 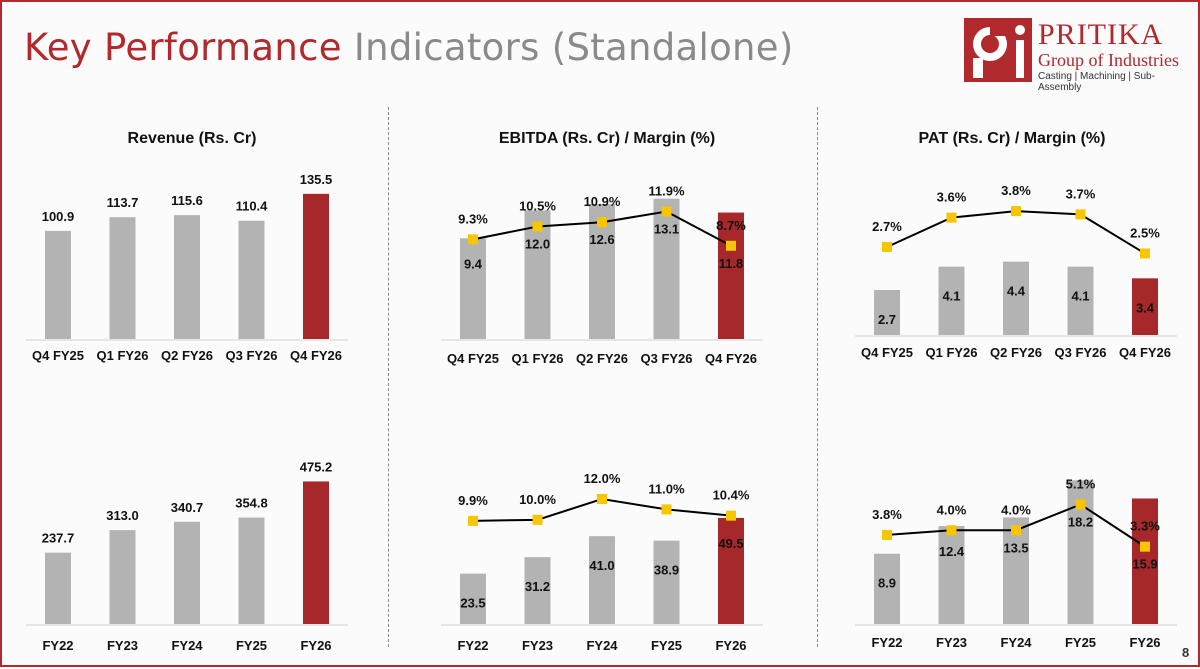 I want to click on revenue_q-x-tick-label: Q3 FY26, so click(x=251, y=355).